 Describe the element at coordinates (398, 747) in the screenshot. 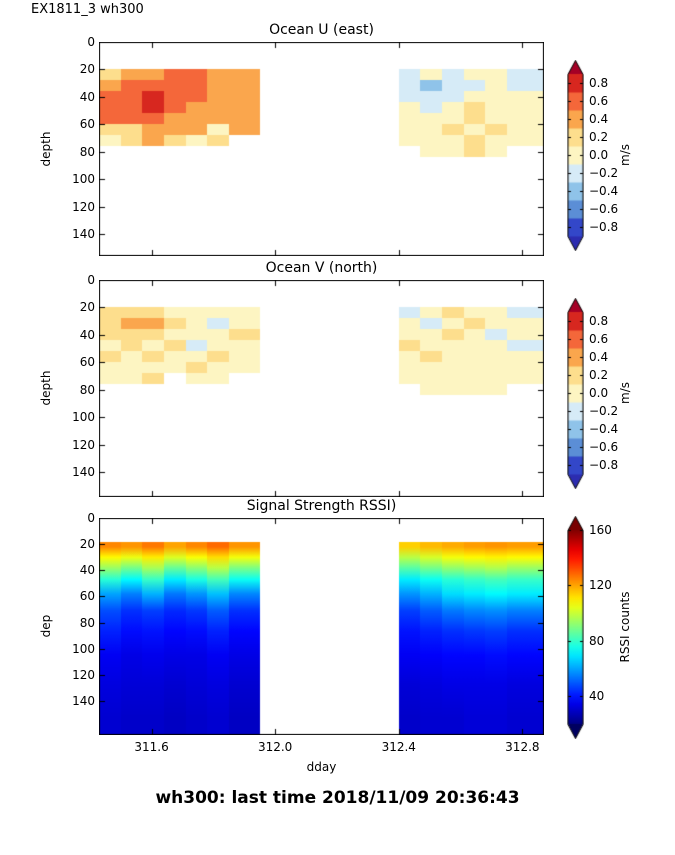

I see `x-tick-label: 312.4` at that location.